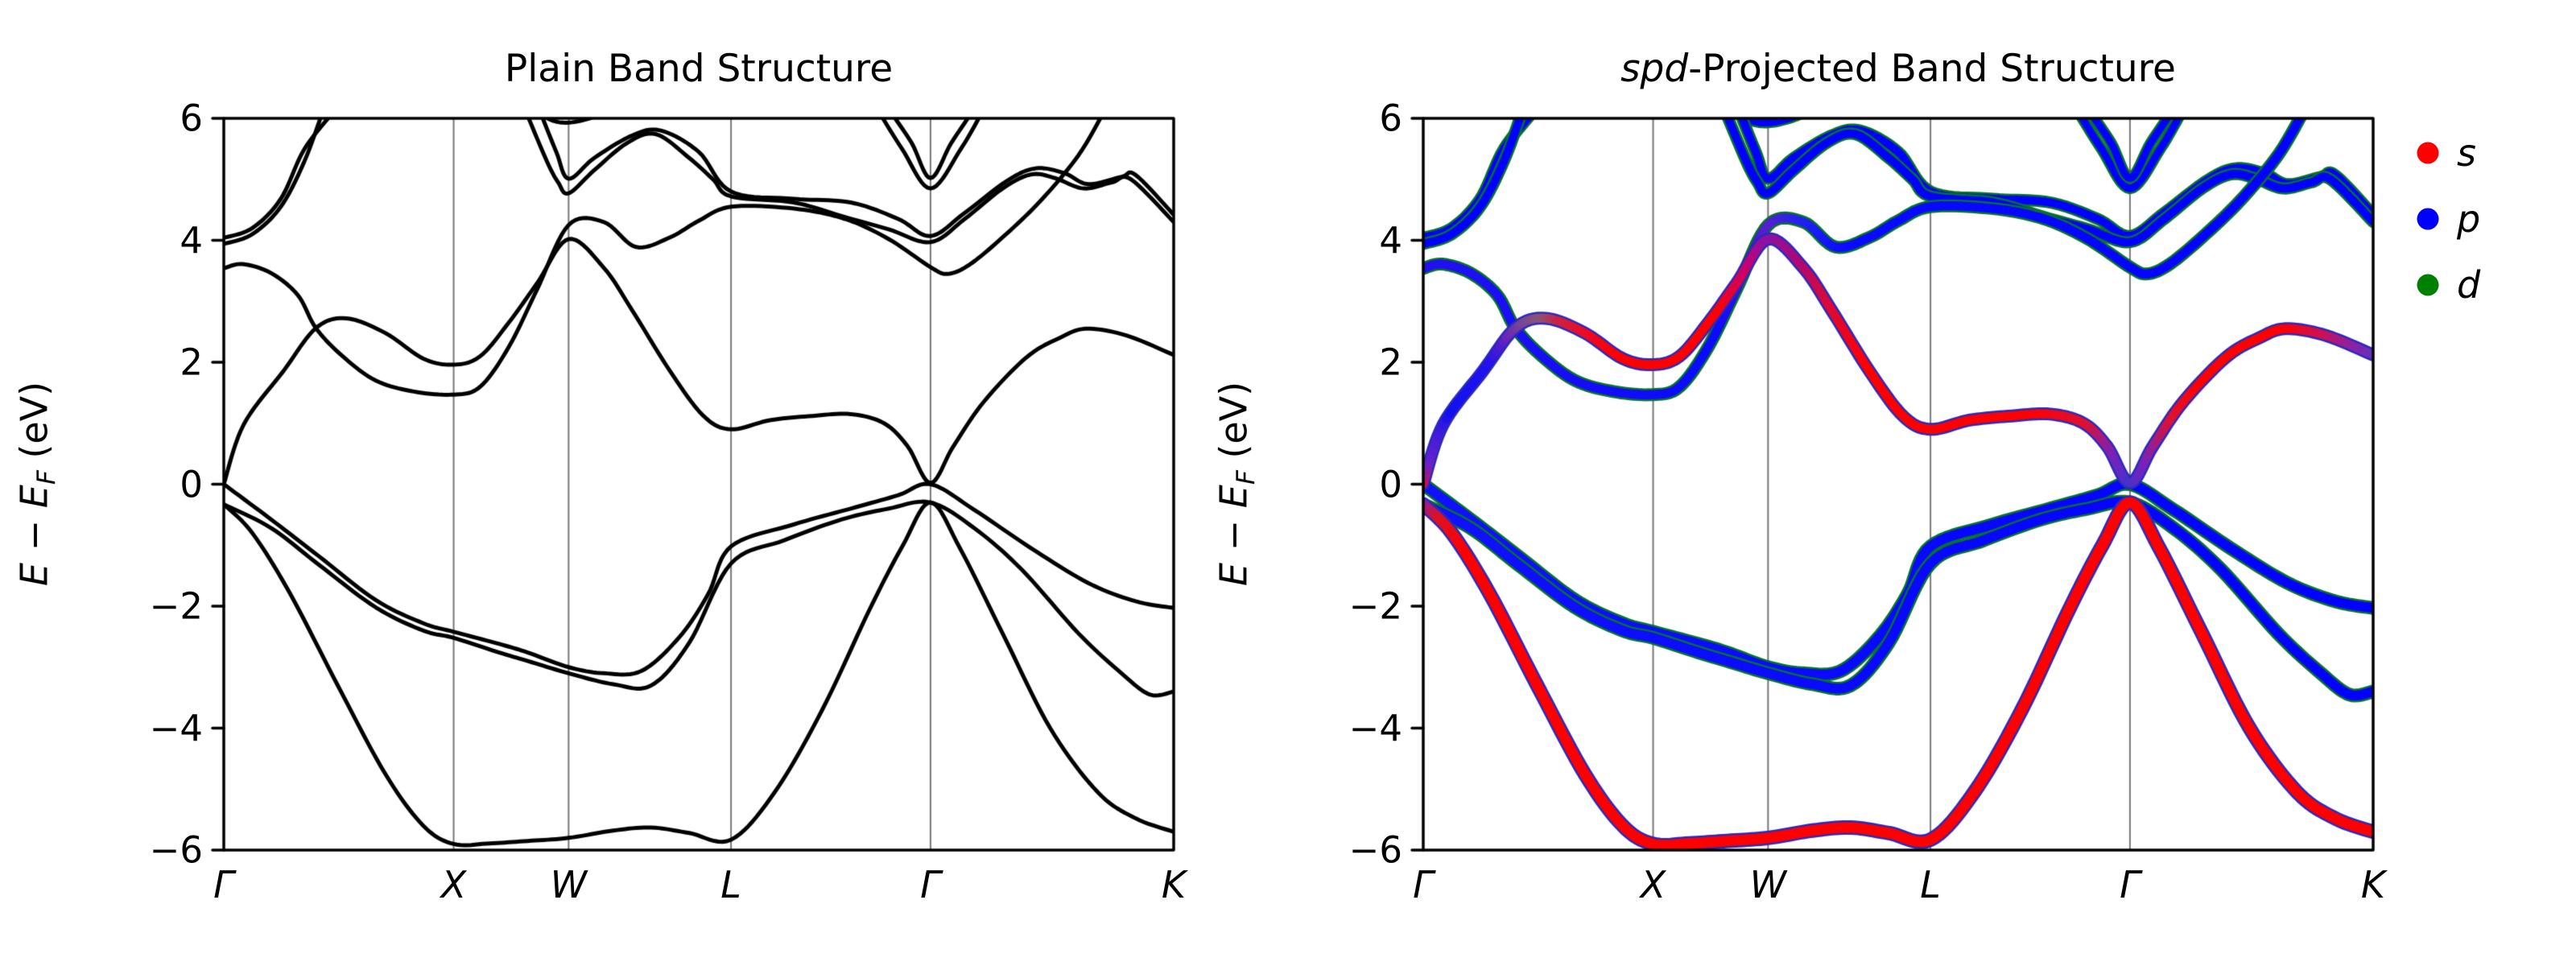 This screenshot has width=2576, height=966. What do you see at coordinates (1390, 362) in the screenshot?
I see `y-tick-label-right: 2` at bounding box center [1390, 362].